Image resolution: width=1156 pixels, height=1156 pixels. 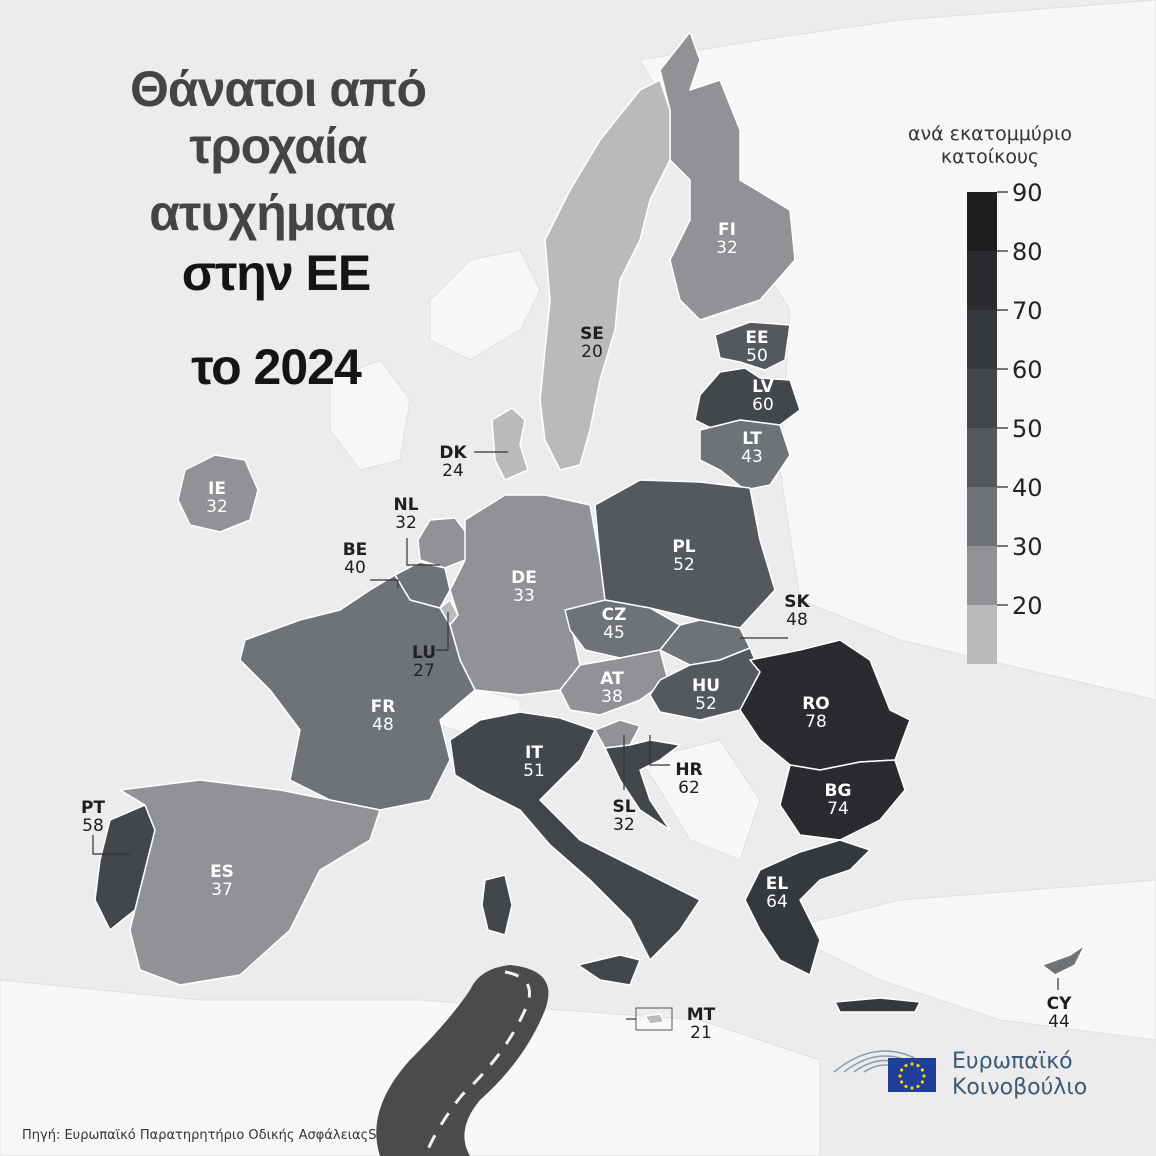 What do you see at coordinates (217, 507) in the screenshot?
I see `country-value-ie: 32` at bounding box center [217, 507].